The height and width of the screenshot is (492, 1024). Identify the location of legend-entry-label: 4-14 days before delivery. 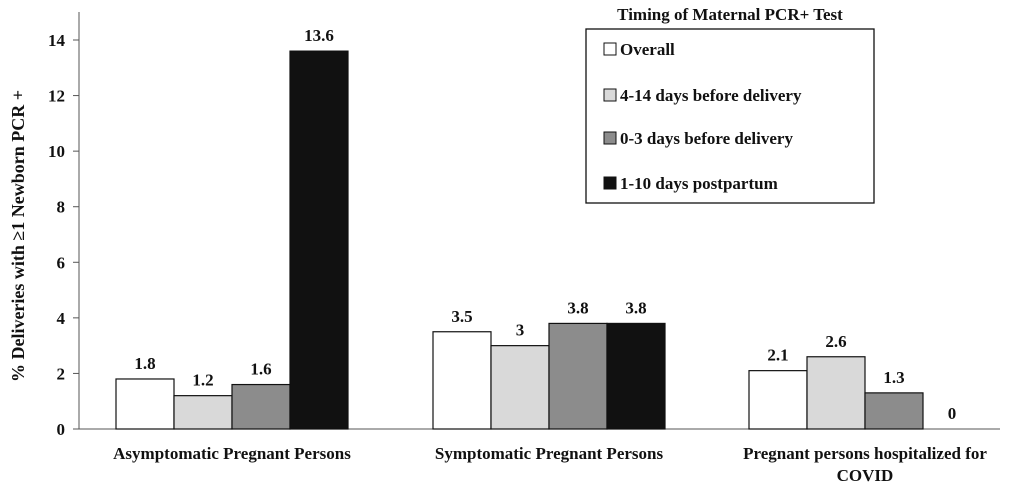
(711, 95).